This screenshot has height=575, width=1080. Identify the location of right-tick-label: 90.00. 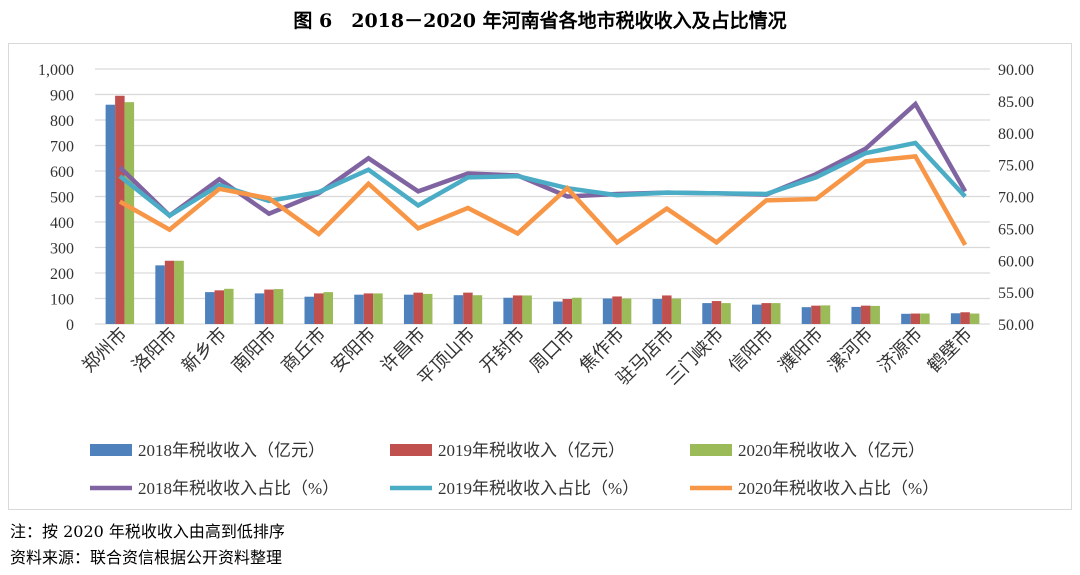
(1016, 70).